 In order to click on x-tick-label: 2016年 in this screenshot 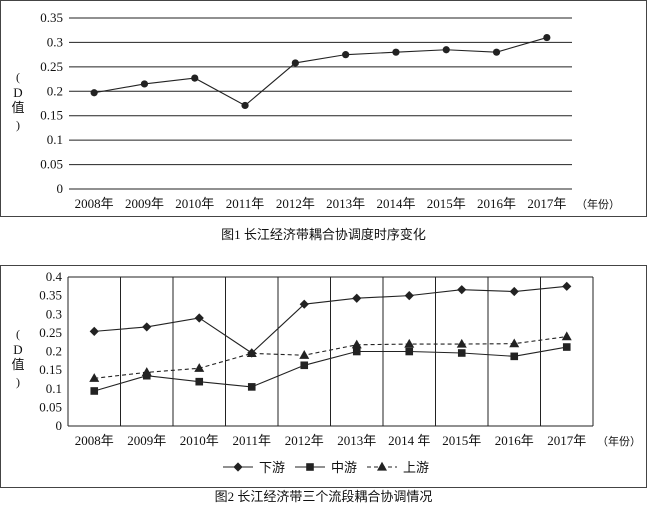, I will do `click(514, 440)`.